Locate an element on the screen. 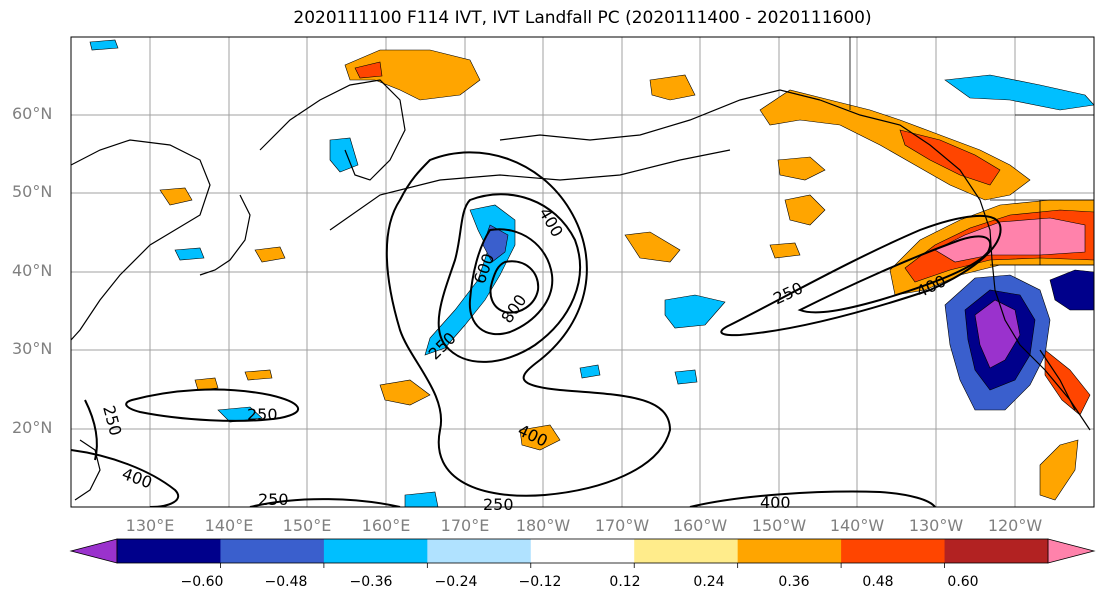 Image resolution: width=1105 pixels, height=601 pixels. contour-ivt-400-east is located at coordinates (894, 274).